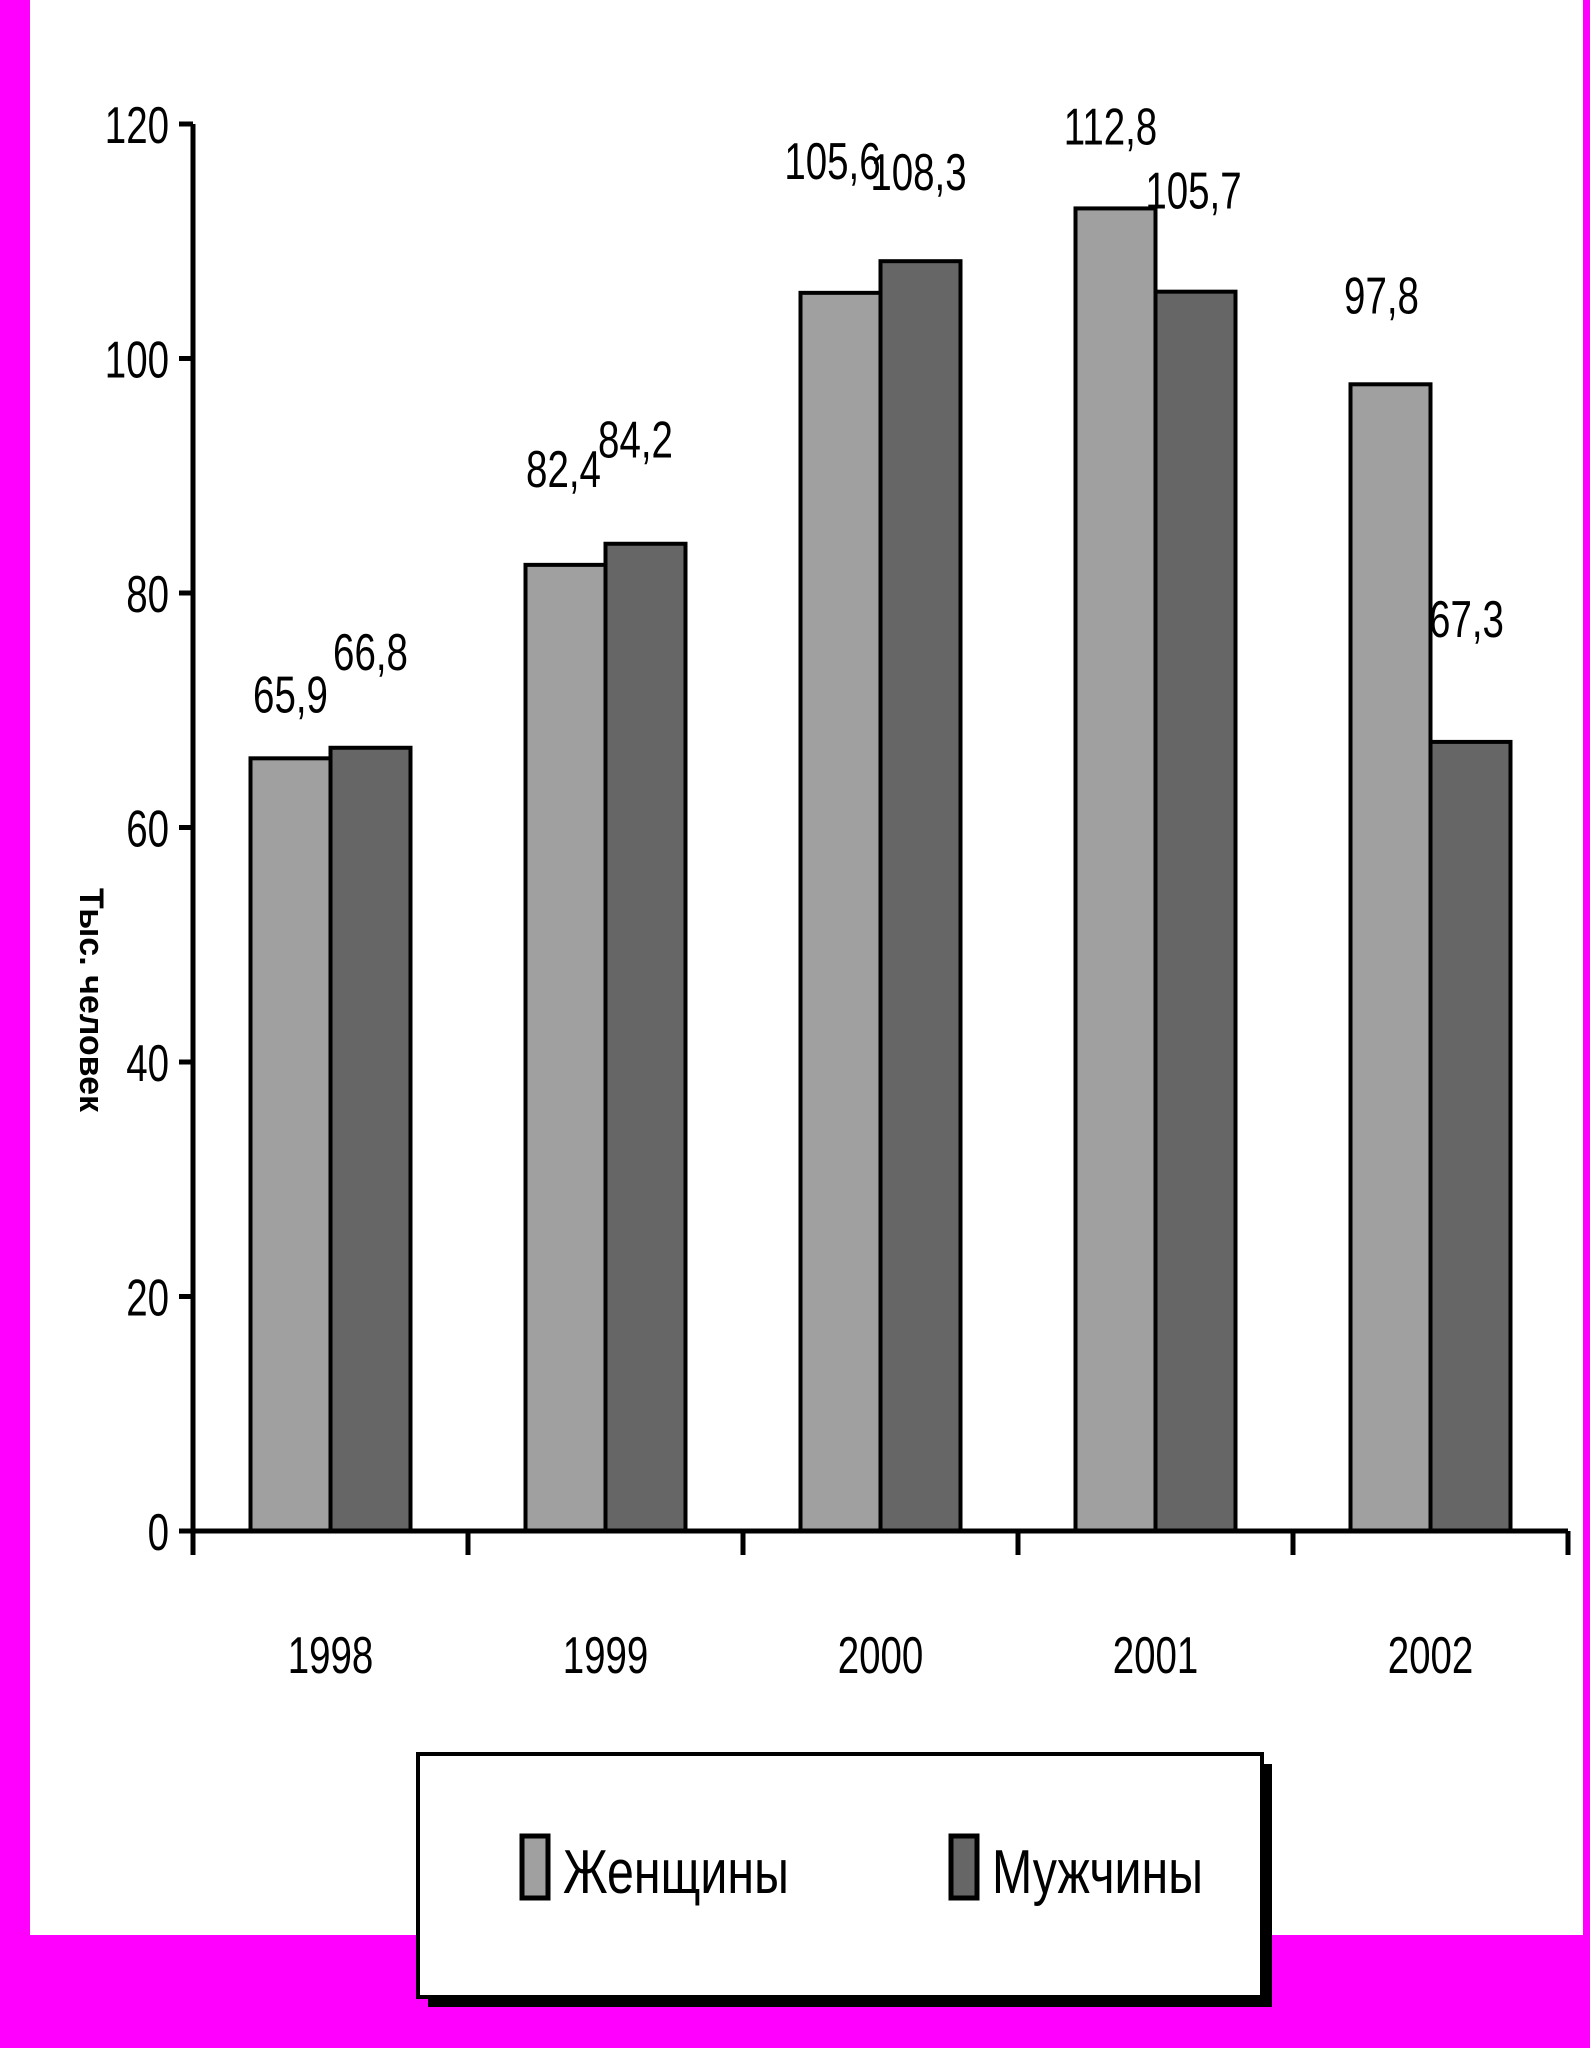 This screenshot has width=1590, height=2048. What do you see at coordinates (1115, 869) in the screenshot?
I see `bar-women-2001` at bounding box center [1115, 869].